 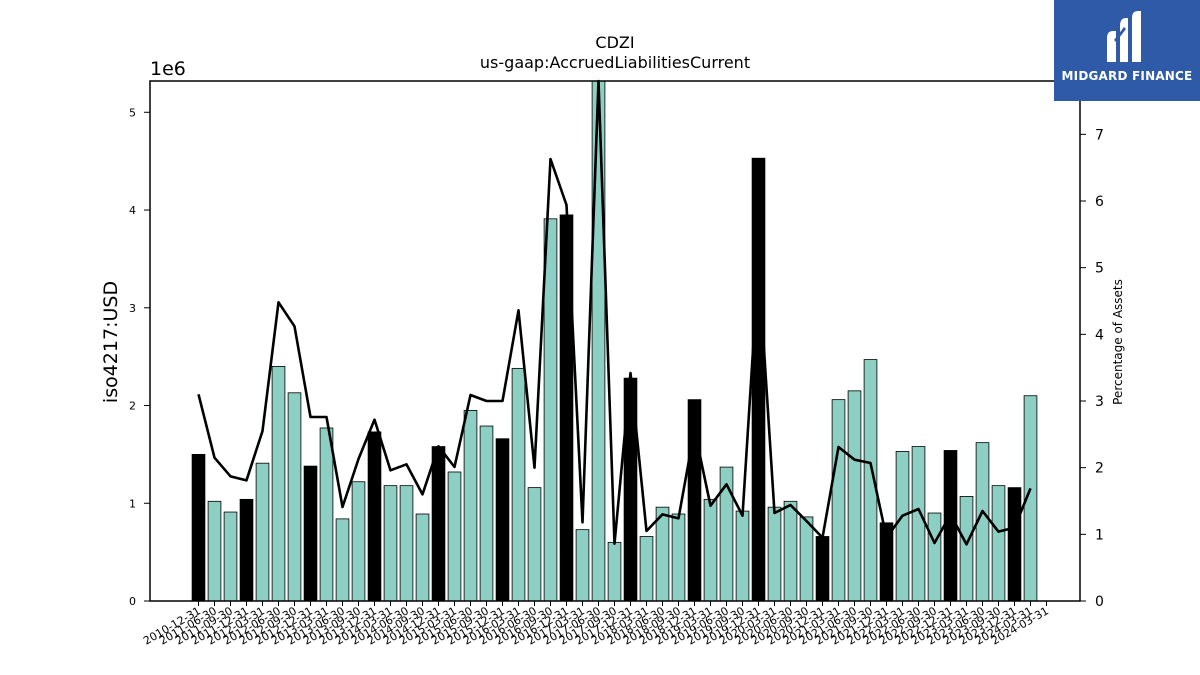 What do you see at coordinates (1127, 76) in the screenshot?
I see `brand-name: MIDGARD FINANCE` at bounding box center [1127, 76].